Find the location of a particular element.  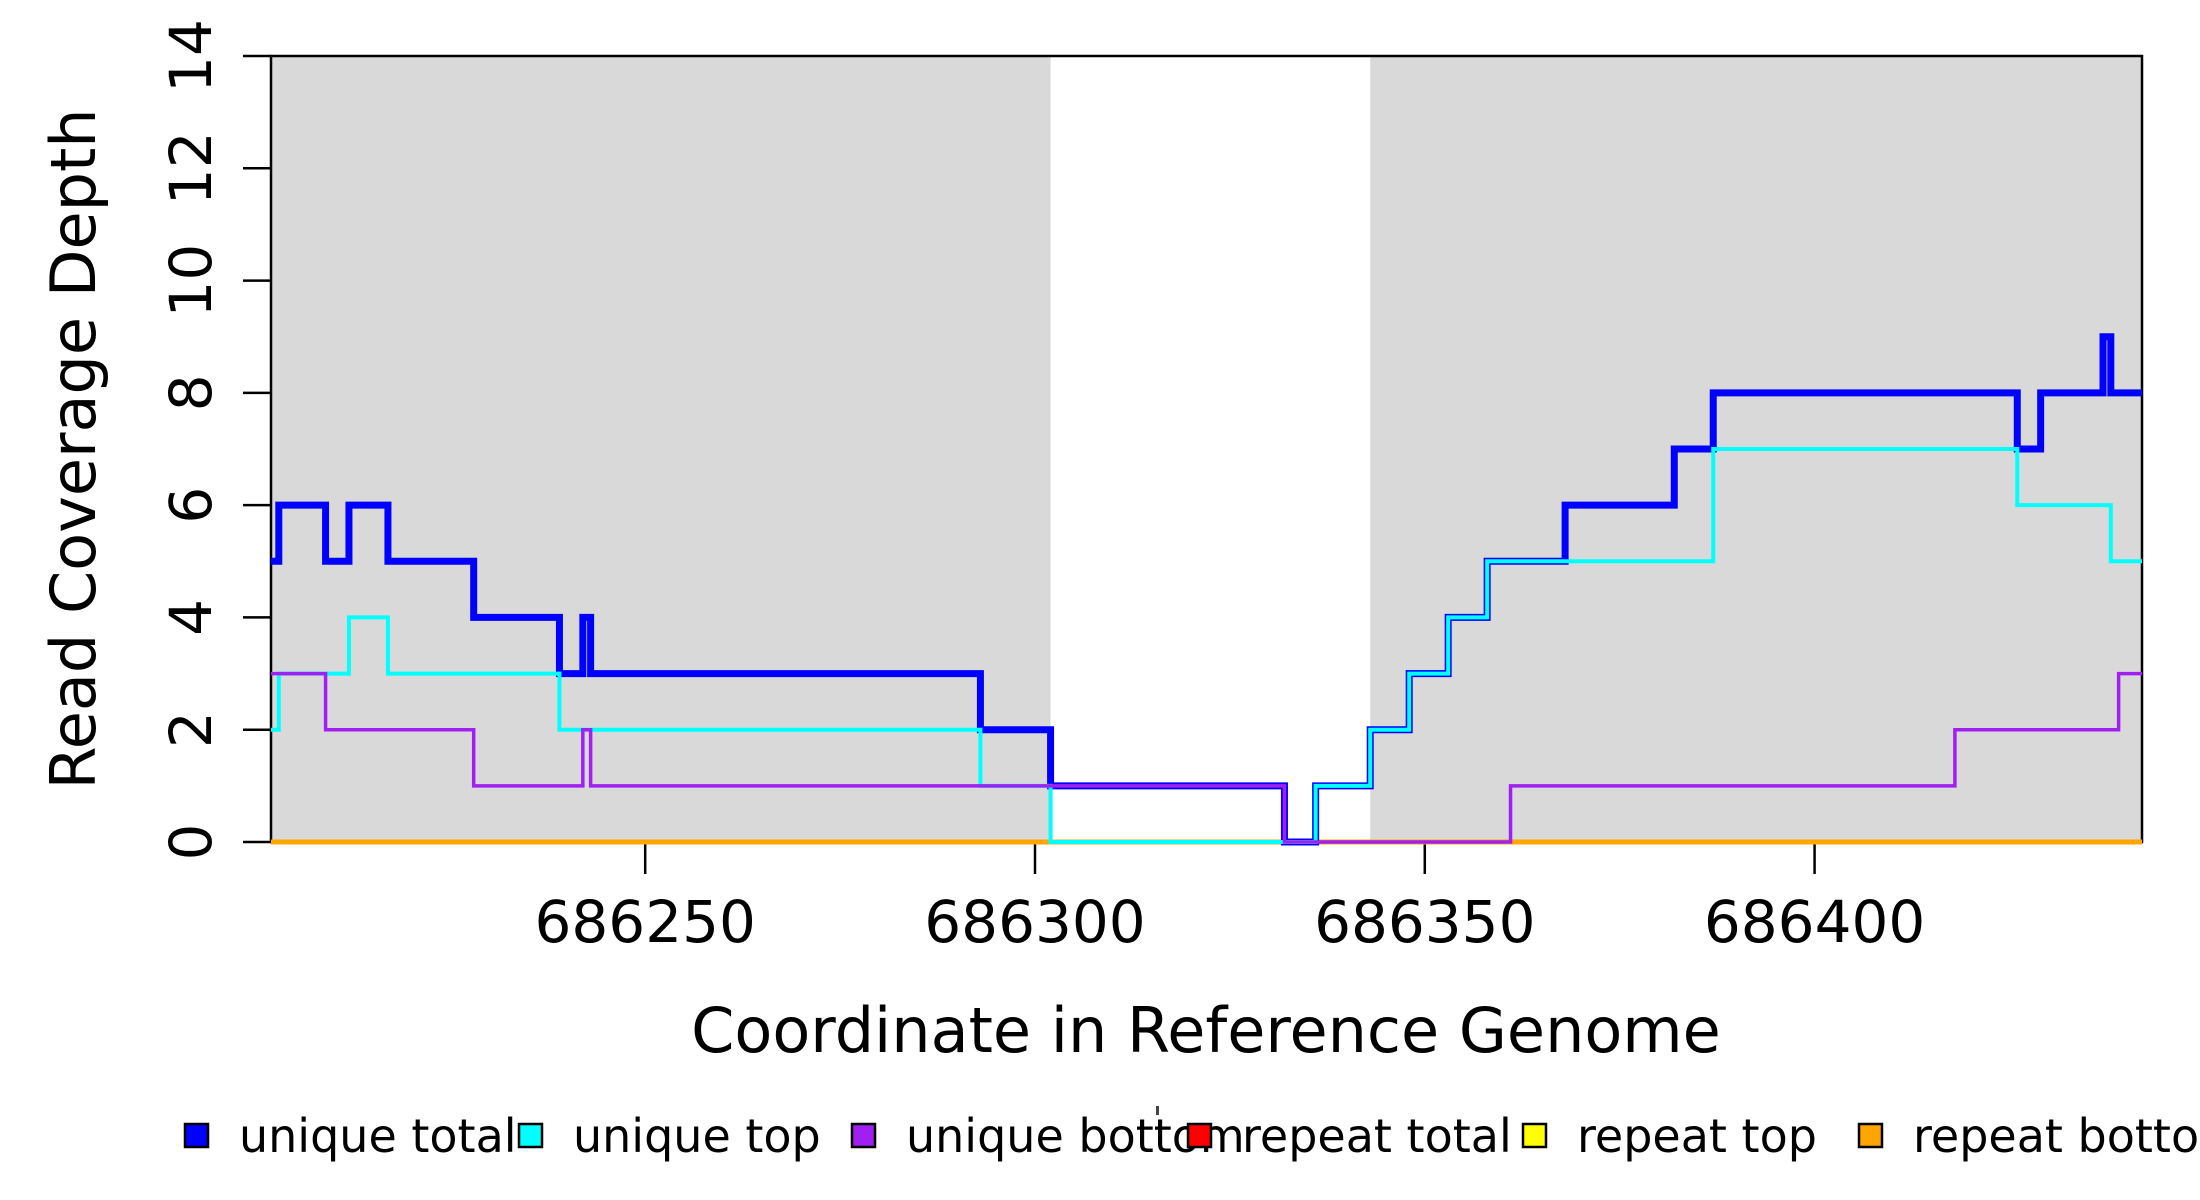

legend-swatch-repeat-top is located at coordinates (1534, 1135).